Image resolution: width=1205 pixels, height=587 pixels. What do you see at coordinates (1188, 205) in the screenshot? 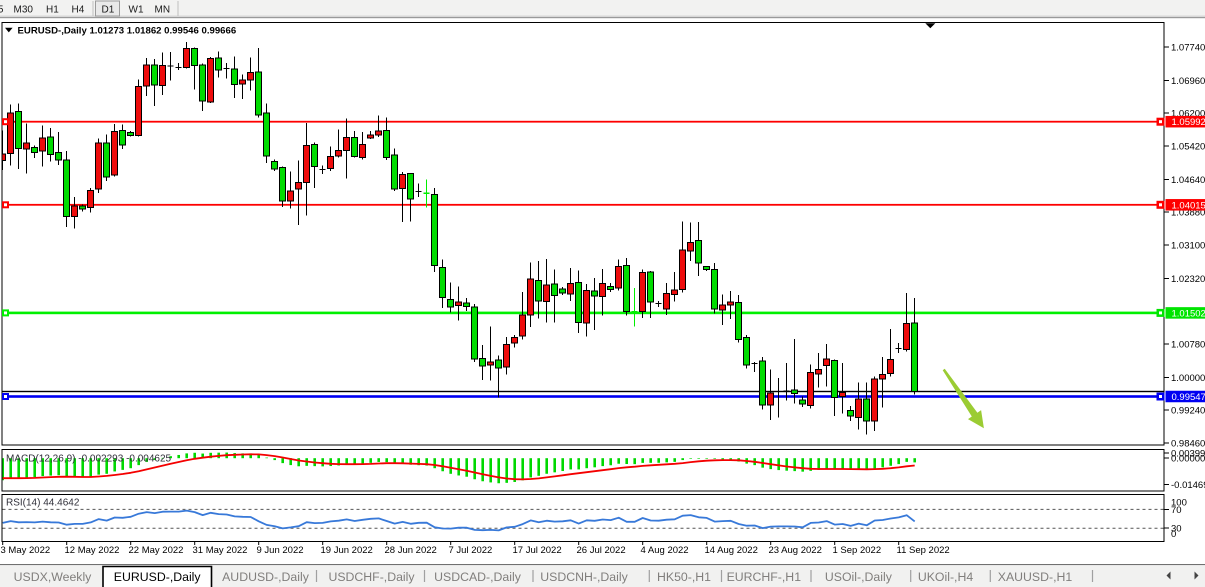
I see `svg-text: 1.04015` at bounding box center [1188, 205].